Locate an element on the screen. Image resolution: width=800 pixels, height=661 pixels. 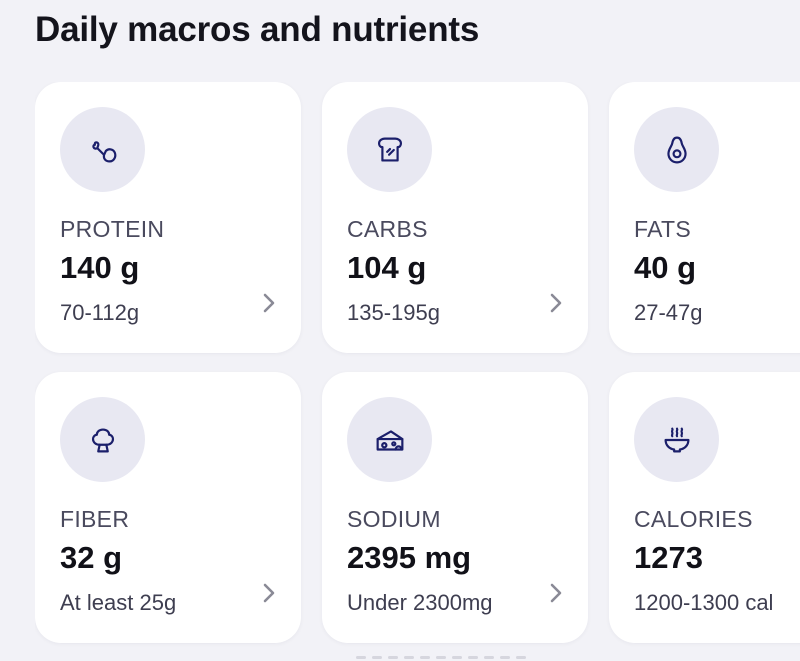
nutrient-range: 135-195g is located at coordinates (393, 312).